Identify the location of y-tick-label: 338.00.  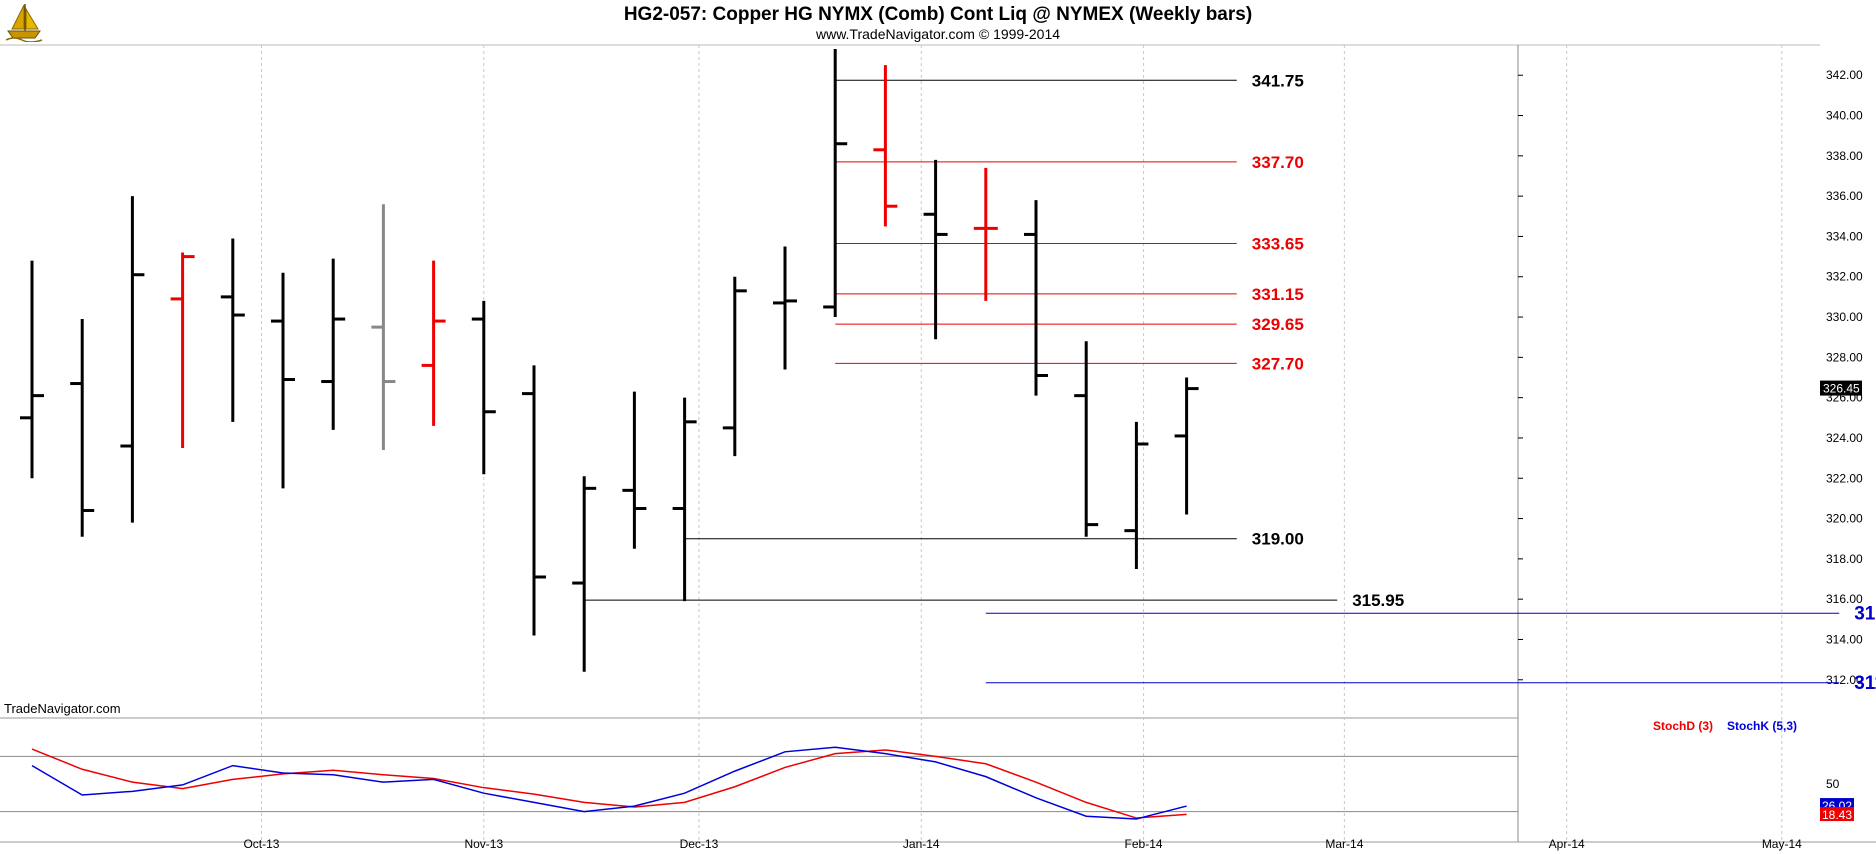
(1844, 156).